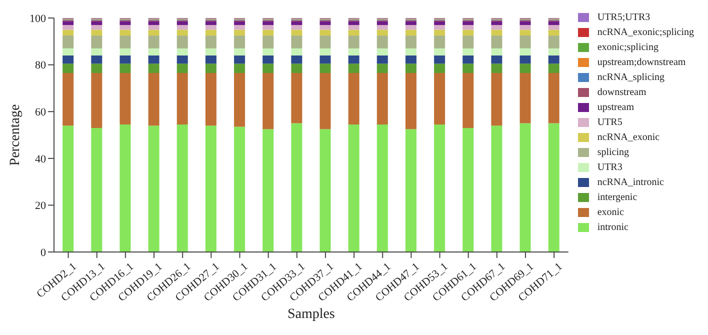 Image resolution: width=708 pixels, height=335 pixels. I want to click on y-tick-label: 20, so click(40, 206).